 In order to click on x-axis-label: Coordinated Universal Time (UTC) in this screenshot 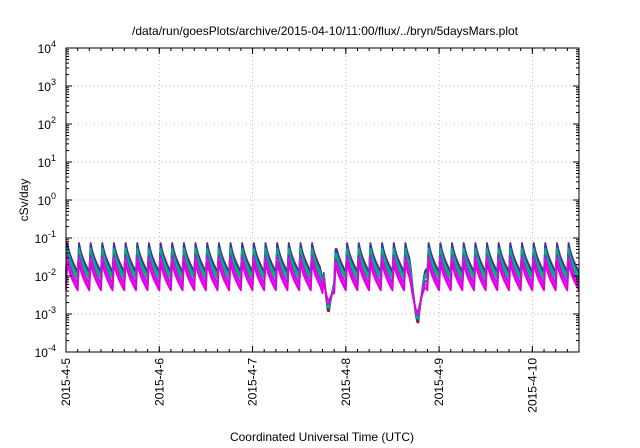, I will do `click(322, 437)`.